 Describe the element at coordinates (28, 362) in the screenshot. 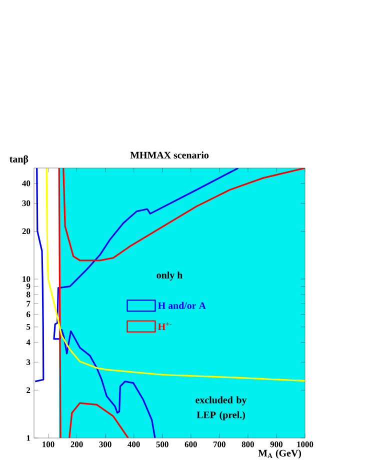

I see `y-tick-label: 3` at that location.